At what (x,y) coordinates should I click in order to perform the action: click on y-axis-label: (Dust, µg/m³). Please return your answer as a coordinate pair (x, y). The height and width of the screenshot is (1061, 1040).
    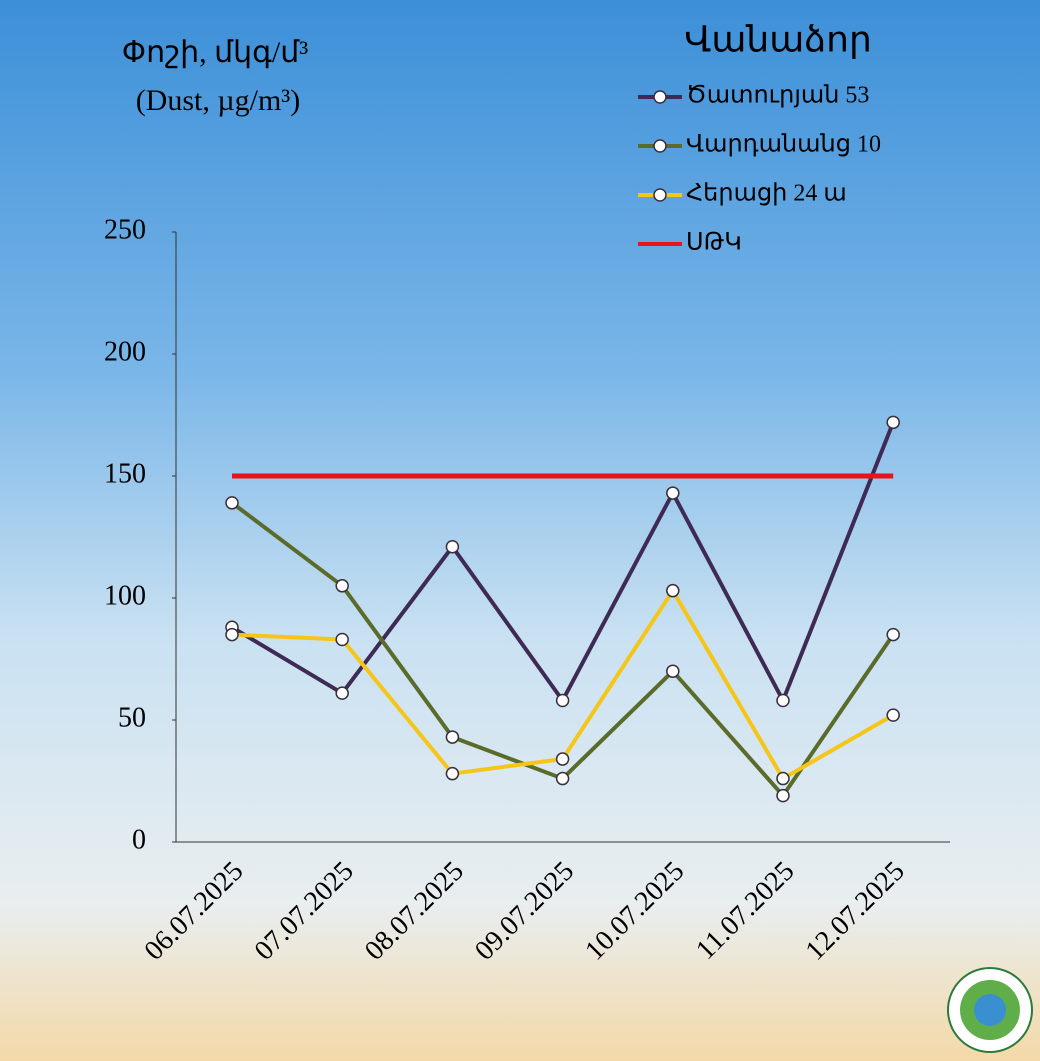
    Looking at the image, I should click on (218, 100).